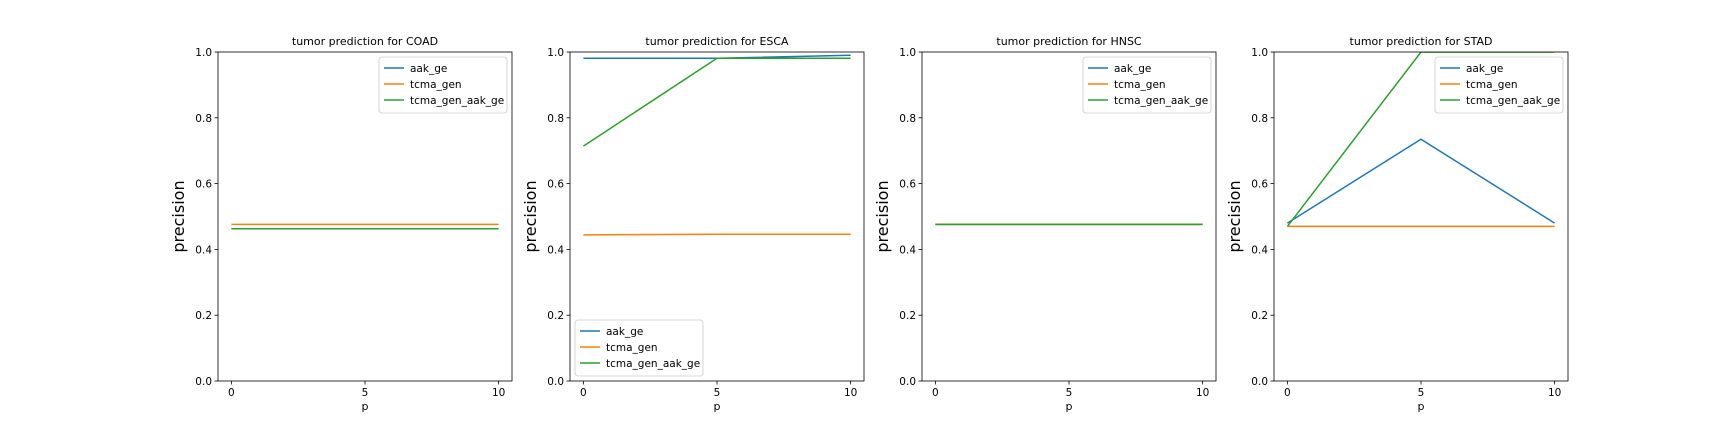 This screenshot has width=1728, height=432. What do you see at coordinates (365, 41) in the screenshot?
I see `panel-title: tumor prediction for COAD` at bounding box center [365, 41].